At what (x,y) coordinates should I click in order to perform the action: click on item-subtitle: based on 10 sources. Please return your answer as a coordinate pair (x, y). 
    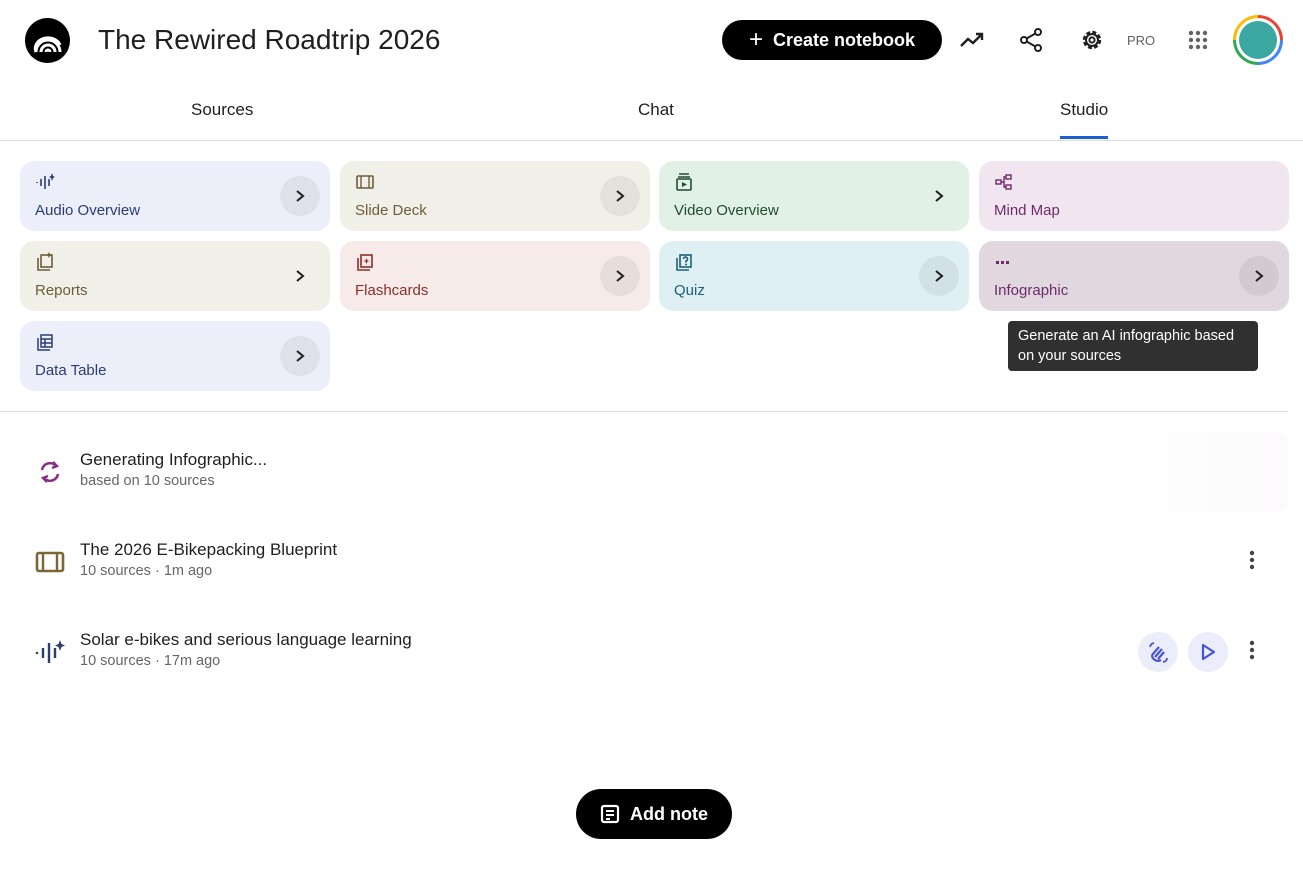
    Looking at the image, I should click on (147, 481).